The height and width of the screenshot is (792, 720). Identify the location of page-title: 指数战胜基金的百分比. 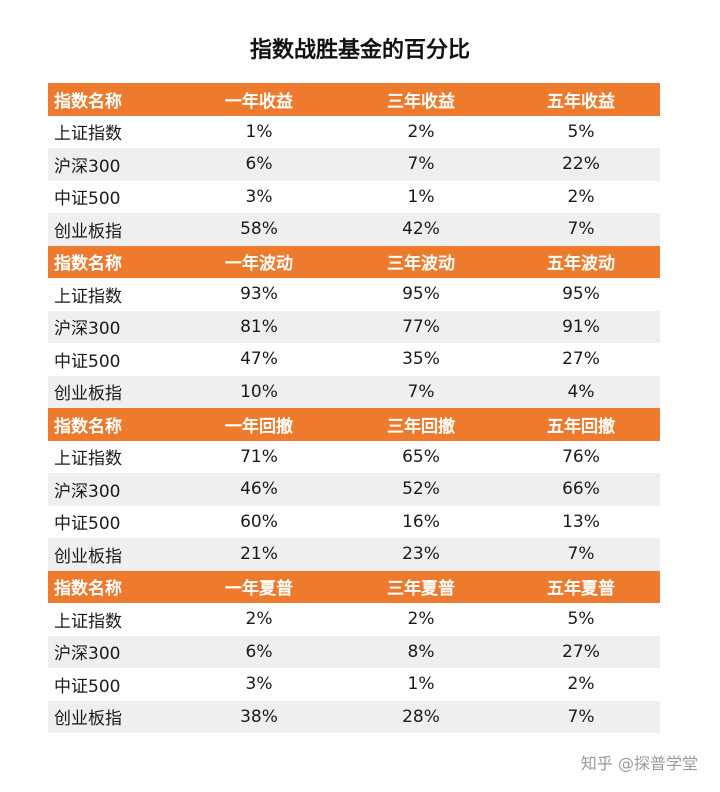
(359, 50).